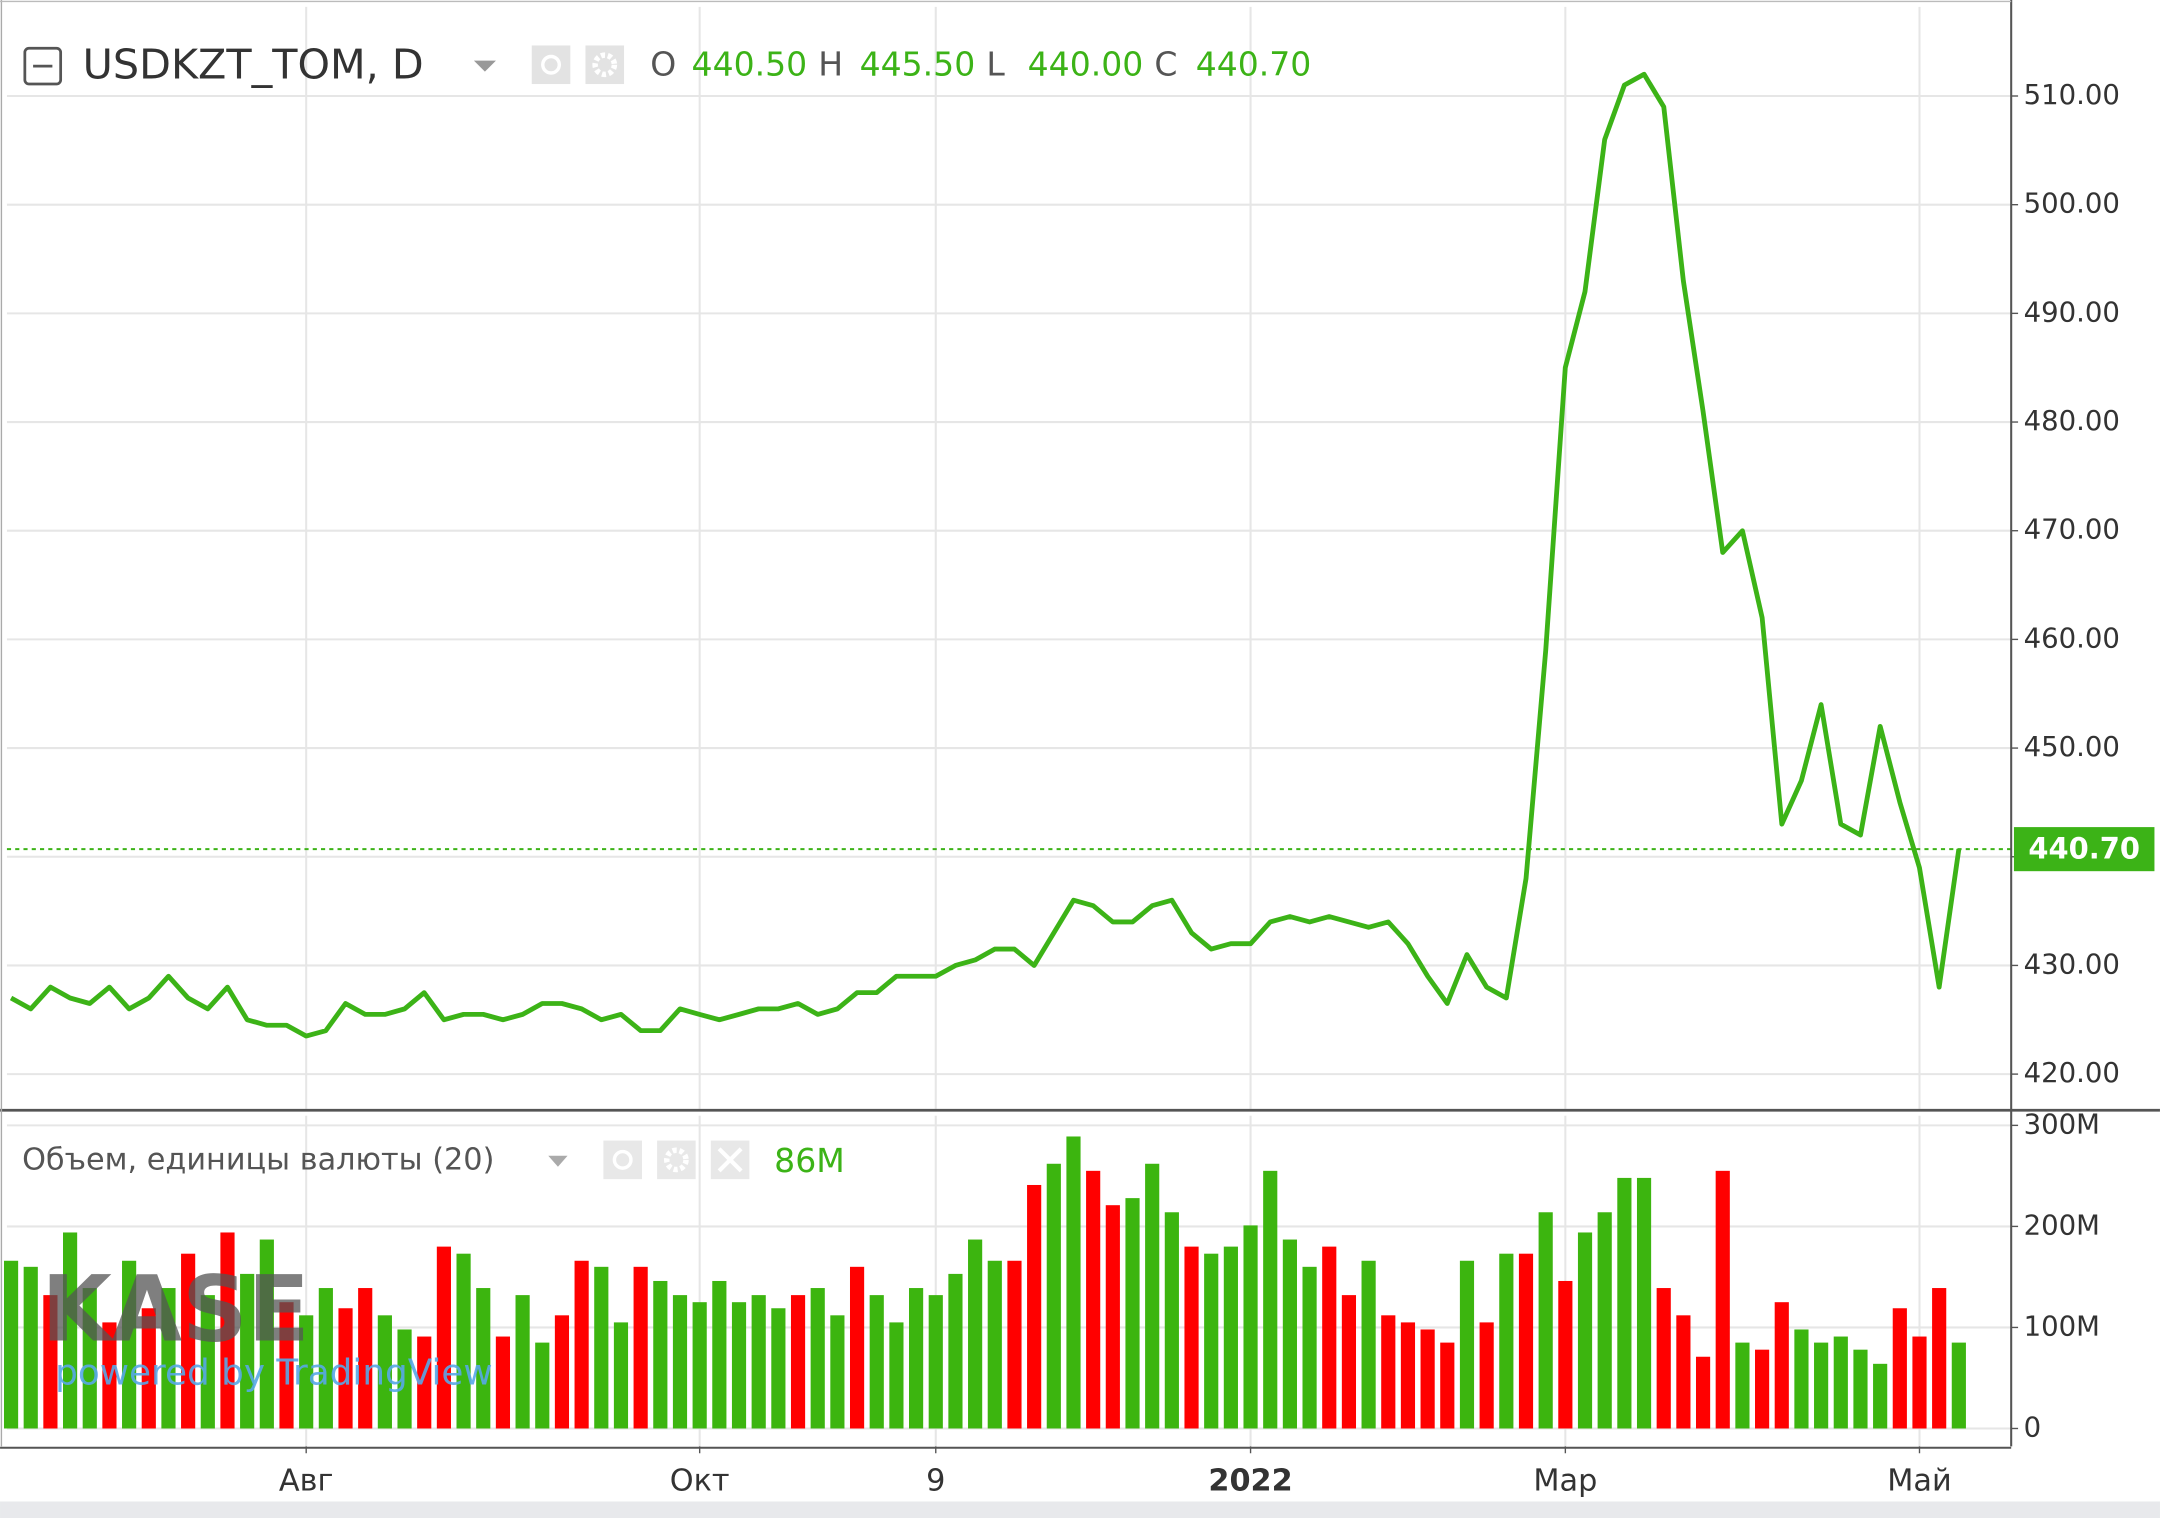  Describe the element at coordinates (995, 64) in the screenshot. I see `ohlc-key: L` at that location.